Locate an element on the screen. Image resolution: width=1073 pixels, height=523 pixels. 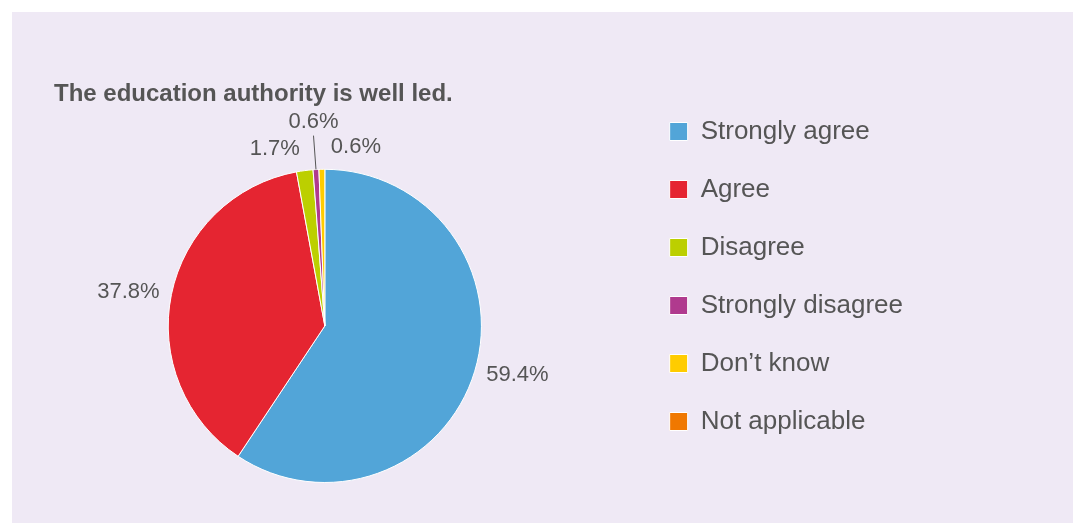
legend-label: Don’t know is located at coordinates (765, 361).